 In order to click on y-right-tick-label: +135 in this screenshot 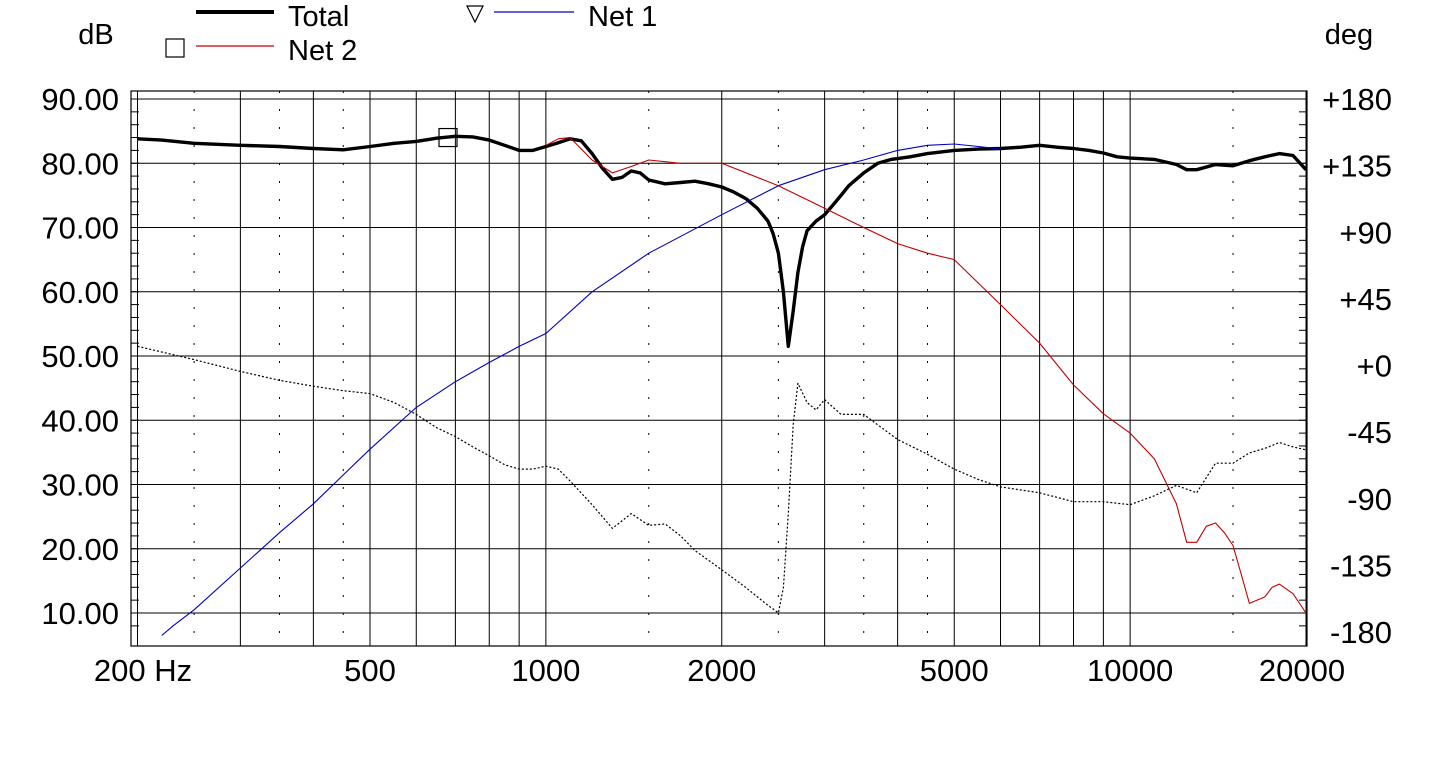, I will do `click(1357, 166)`.